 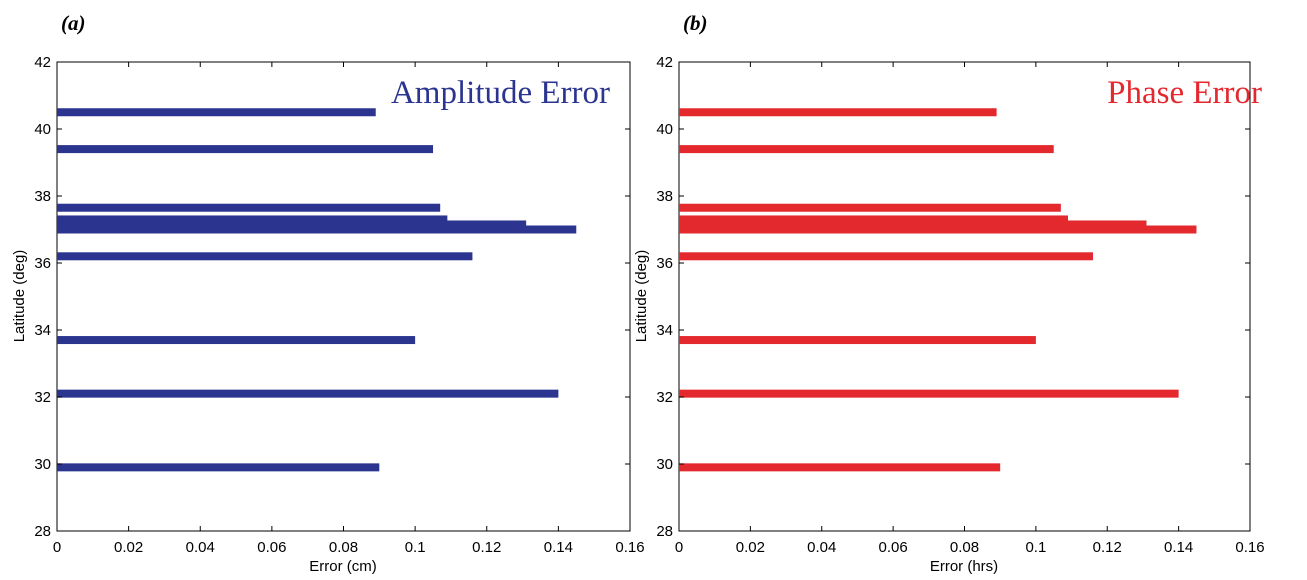 What do you see at coordinates (500, 93) in the screenshot?
I see `chart-title-a: Amplitude Error` at bounding box center [500, 93].